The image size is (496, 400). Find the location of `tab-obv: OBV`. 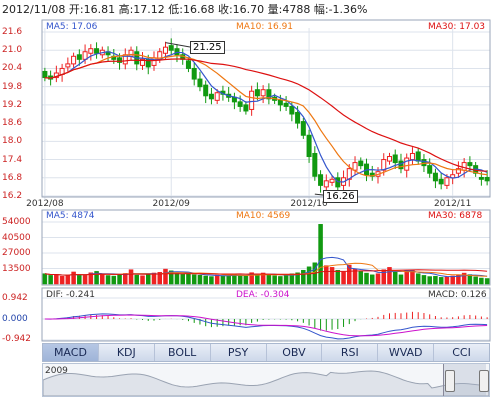

tab-obv: OBV is located at coordinates (295, 352).